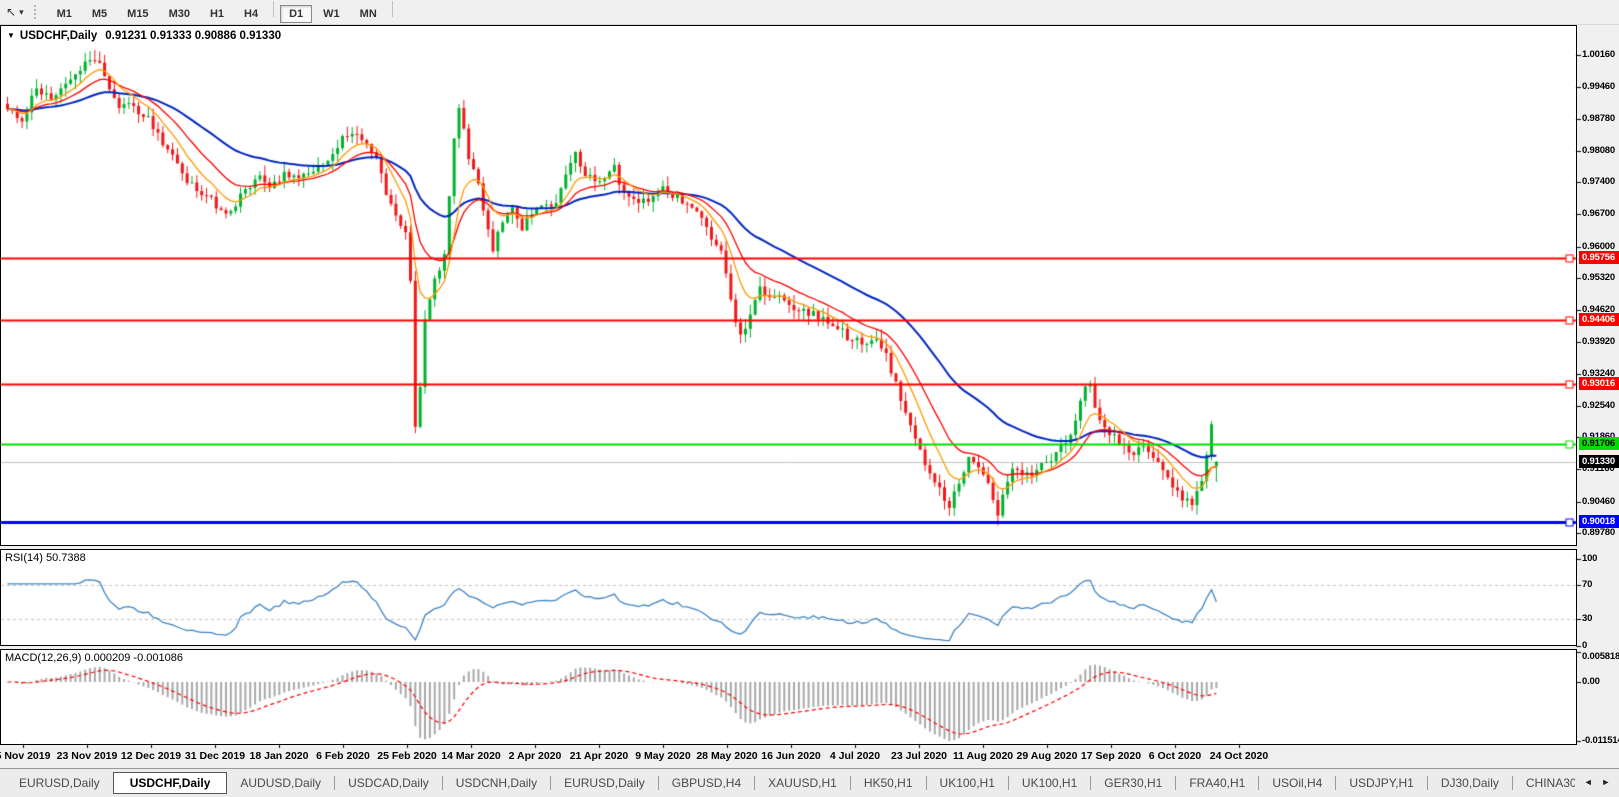 The width and height of the screenshot is (1619, 797). Describe the element at coordinates (1217, 783) in the screenshot. I see `chart-tab-FRA40-H1: FRA40,H1` at that location.